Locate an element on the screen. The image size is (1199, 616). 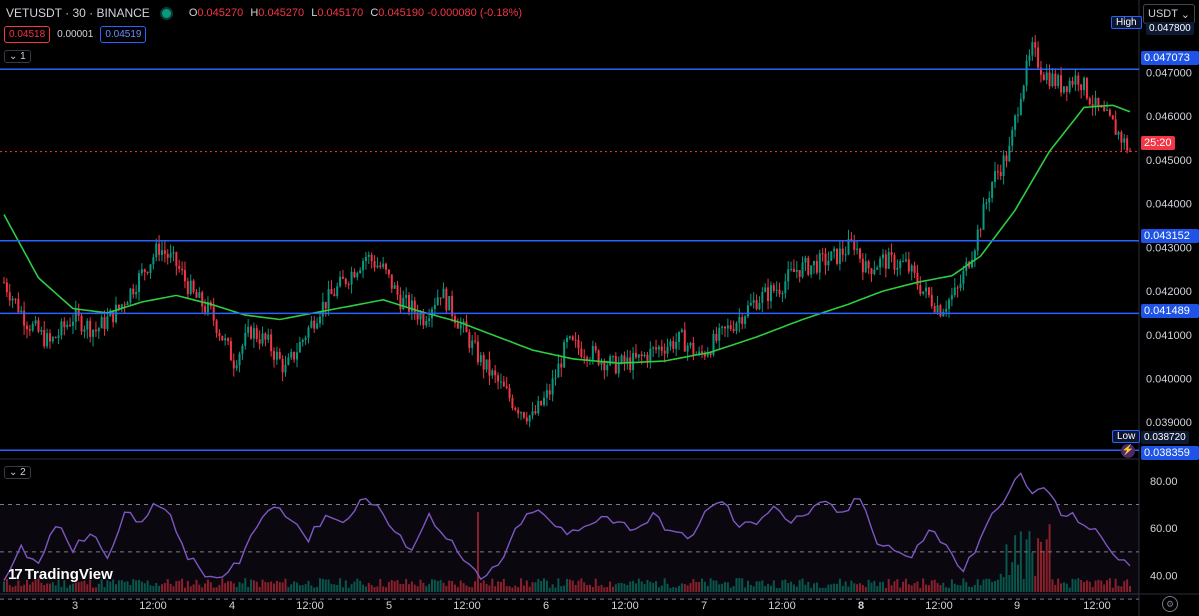
price-tick-label: 0.041000 is located at coordinates (1169, 336).